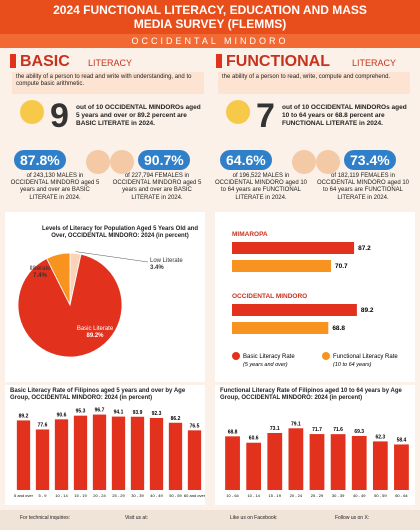  I want to click on female-rate: 73.4%, so click(370, 160).